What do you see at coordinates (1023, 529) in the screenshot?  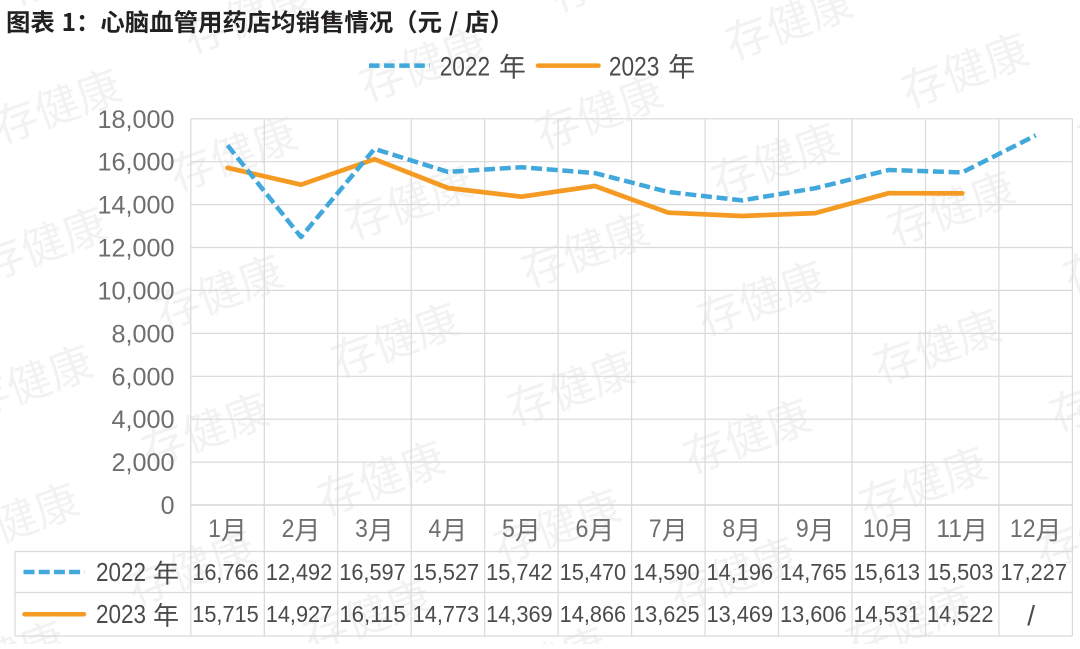 I see `svg-text: 12` at bounding box center [1023, 529].